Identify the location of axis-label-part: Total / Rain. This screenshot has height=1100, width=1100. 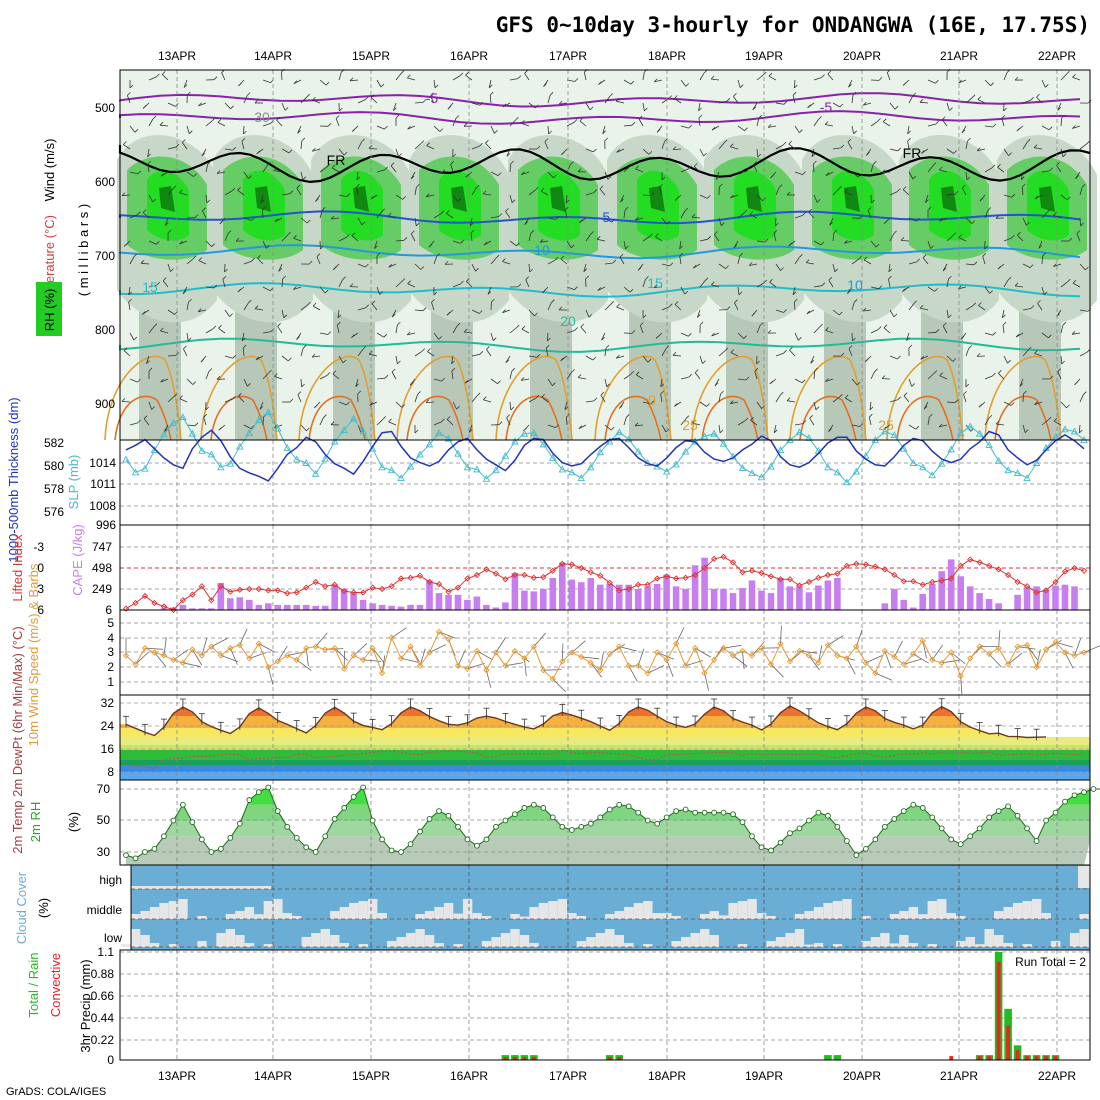
(33, 984).